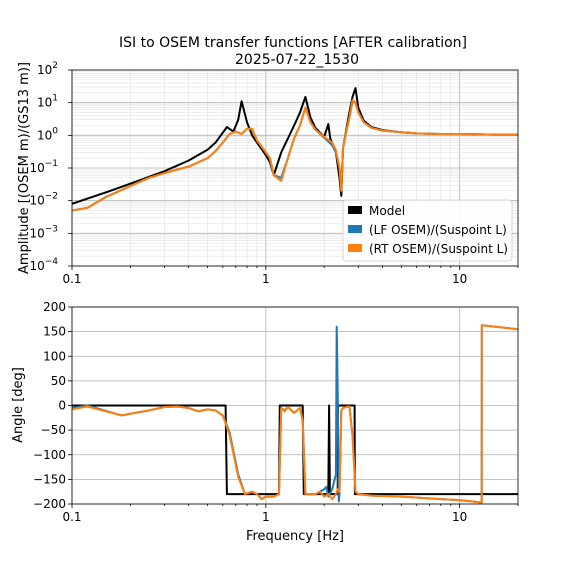 The height and width of the screenshot is (576, 576). Describe the element at coordinates (49, 455) in the screenshot. I see `y-tick-label: −100` at that location.